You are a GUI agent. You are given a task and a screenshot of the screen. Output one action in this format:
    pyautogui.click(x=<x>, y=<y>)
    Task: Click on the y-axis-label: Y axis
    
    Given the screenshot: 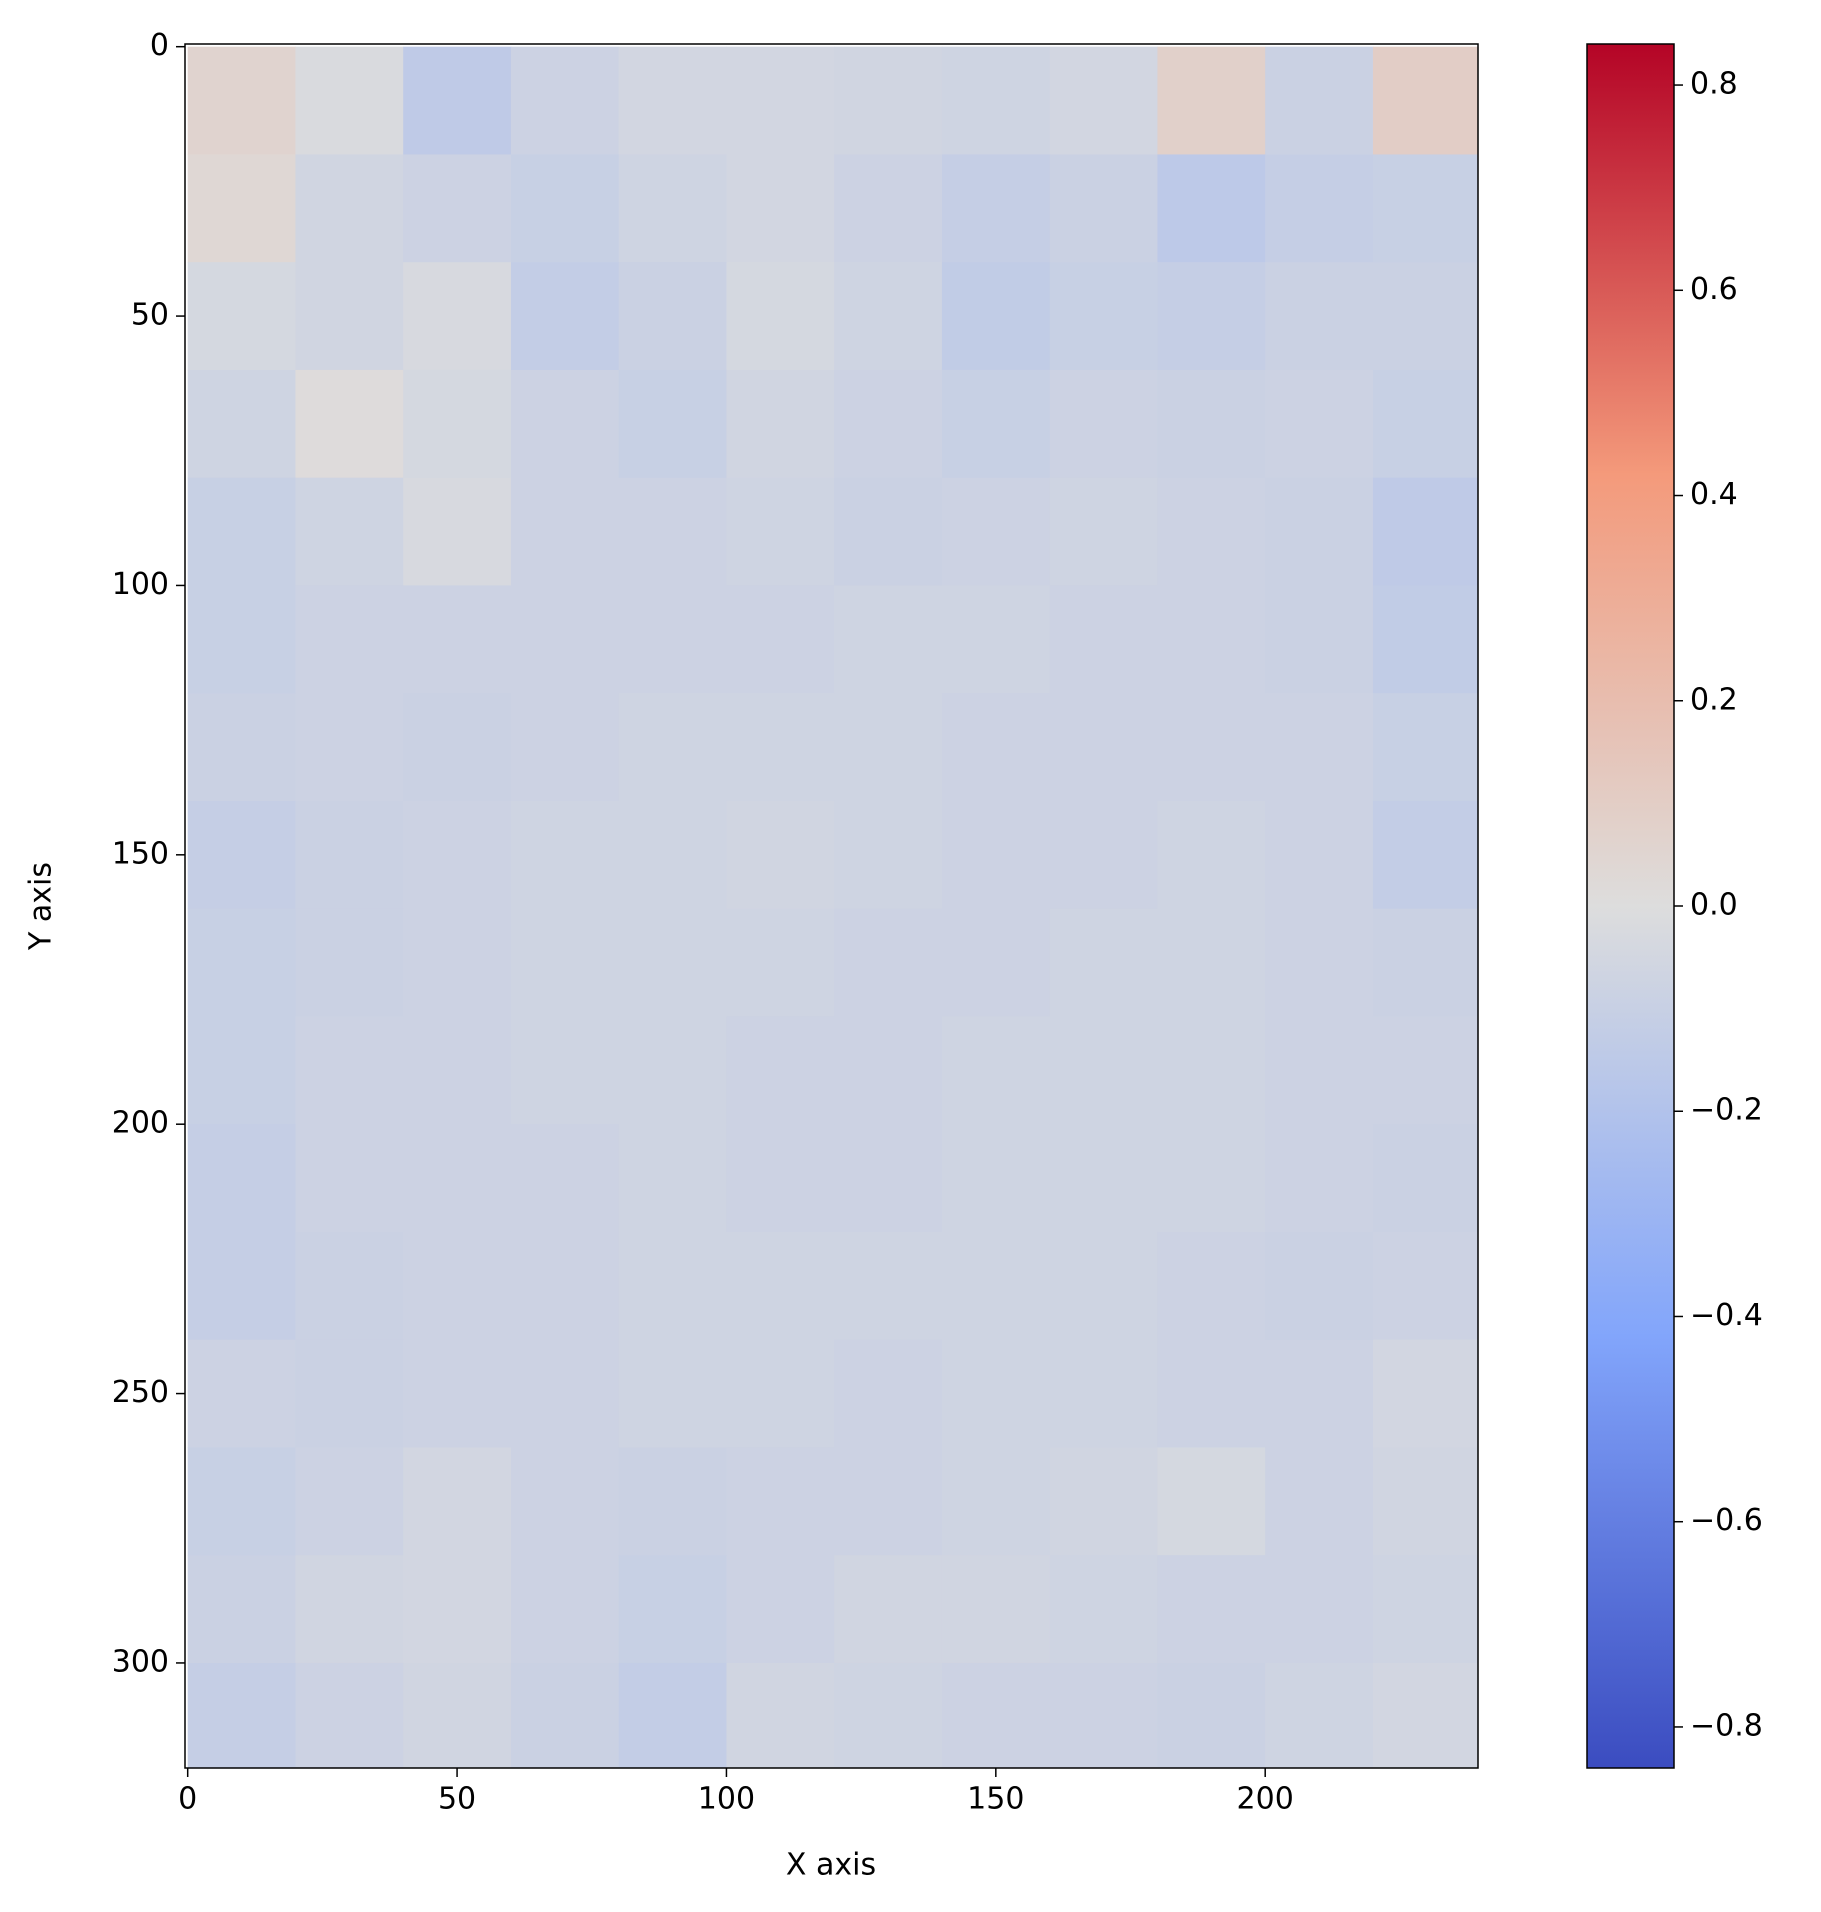 What is the action you would take?
    pyautogui.click(x=41, y=906)
    